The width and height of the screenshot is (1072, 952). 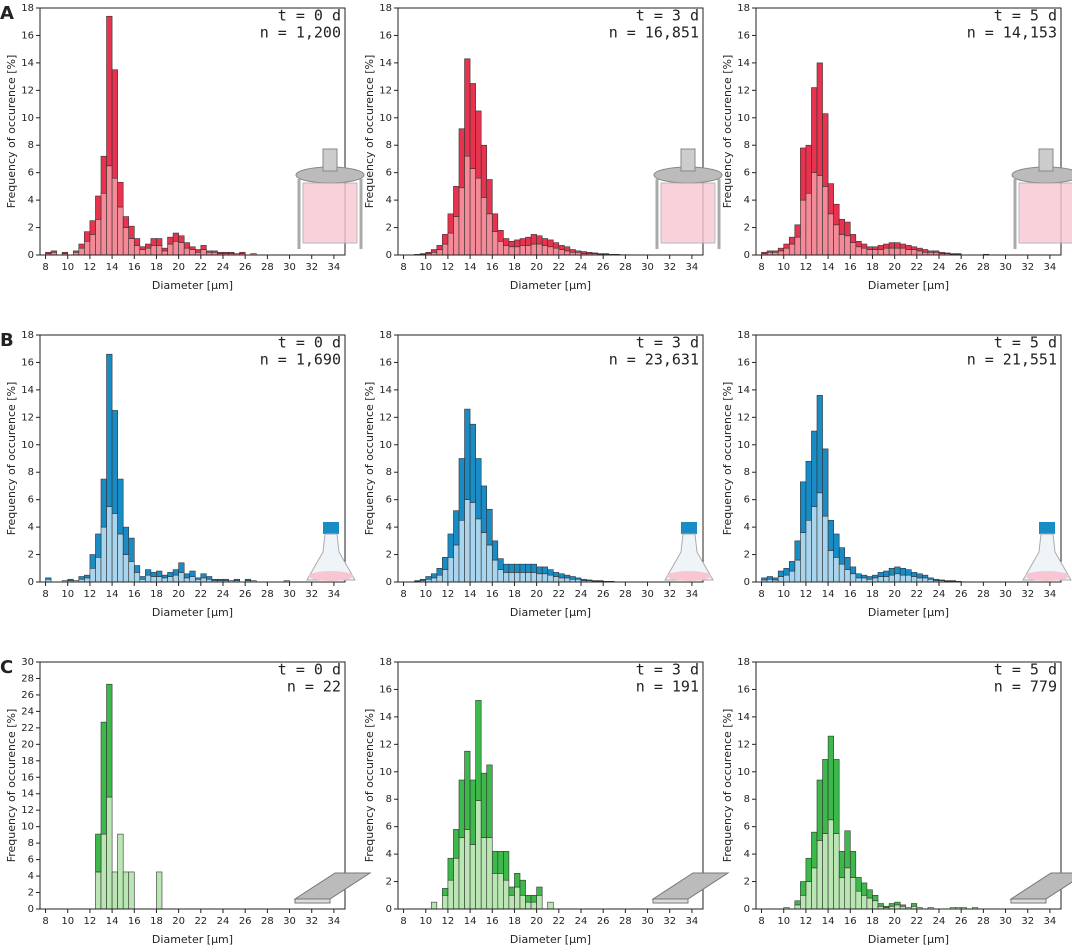 What do you see at coordinates (112, 267) in the screenshot?
I see `x-tick-label: 14` at bounding box center [112, 267].